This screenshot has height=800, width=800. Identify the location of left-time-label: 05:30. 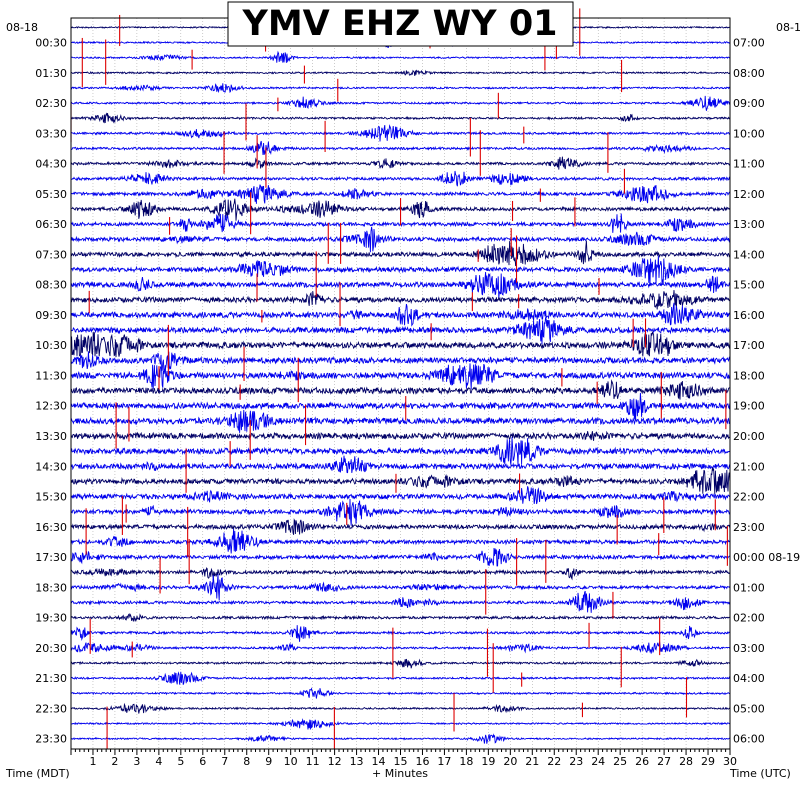
(51, 194).